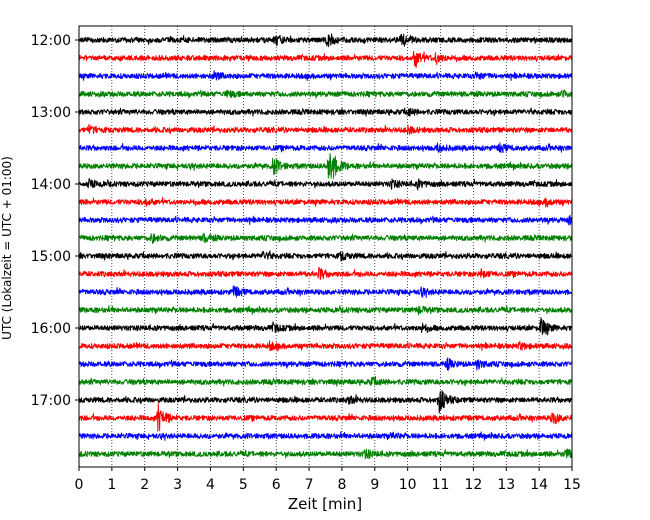 Image resolution: width=650 pixels, height=520 pixels. What do you see at coordinates (51, 41) in the screenshot?
I see `y-tick-label: 12:00` at bounding box center [51, 41].